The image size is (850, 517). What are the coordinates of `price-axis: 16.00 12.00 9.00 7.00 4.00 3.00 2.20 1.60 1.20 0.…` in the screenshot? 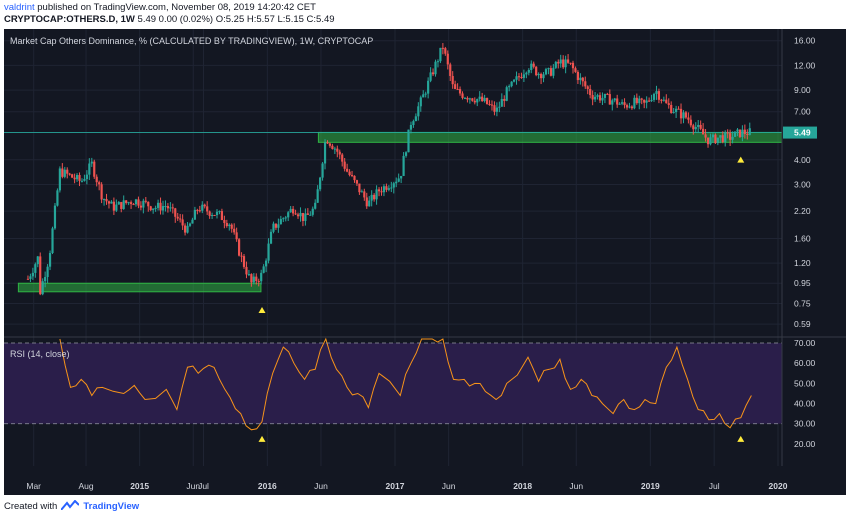 It's located at (805, 182).